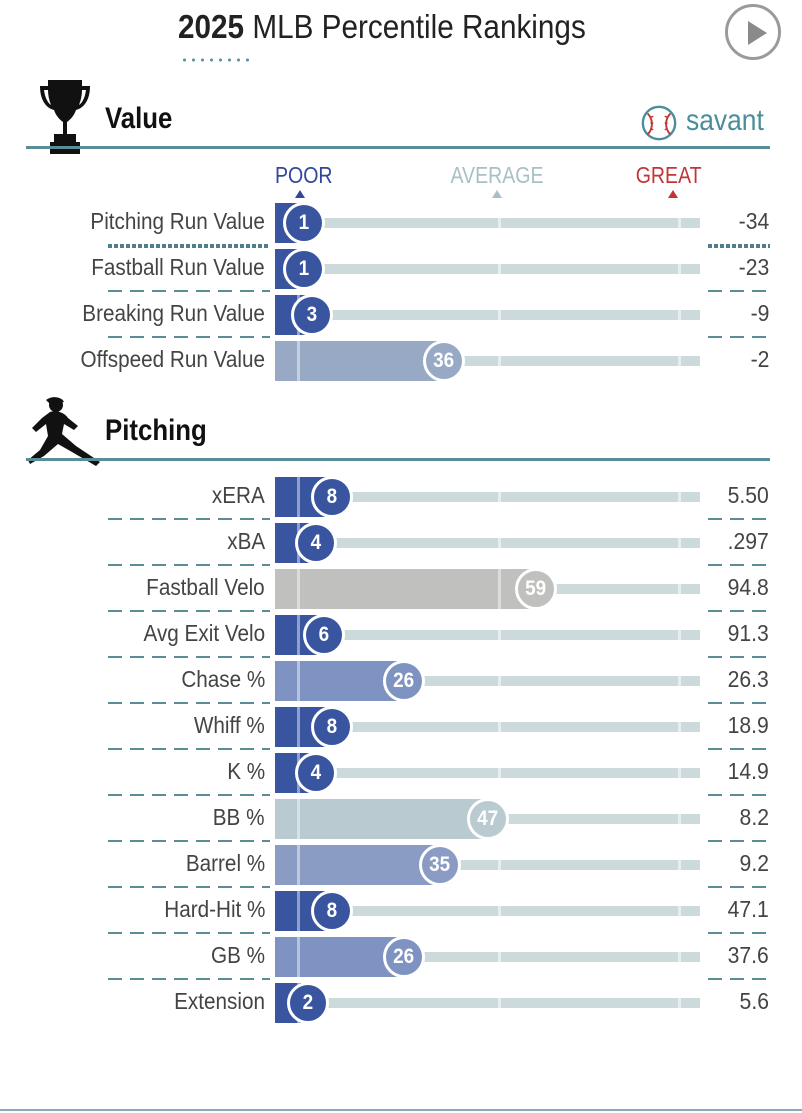  Describe the element at coordinates (300, 194) in the screenshot. I see `poor-arrow-icon` at that location.